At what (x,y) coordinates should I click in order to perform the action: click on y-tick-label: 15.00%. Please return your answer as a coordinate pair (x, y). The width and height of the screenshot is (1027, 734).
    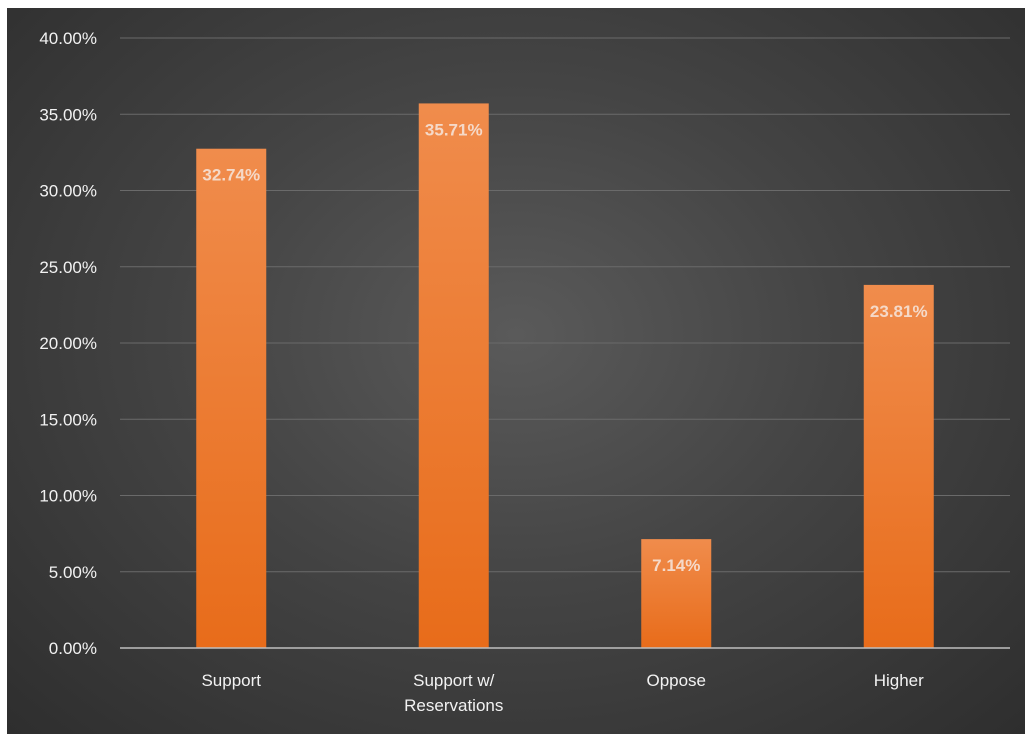
    Looking at the image, I should click on (68, 419).